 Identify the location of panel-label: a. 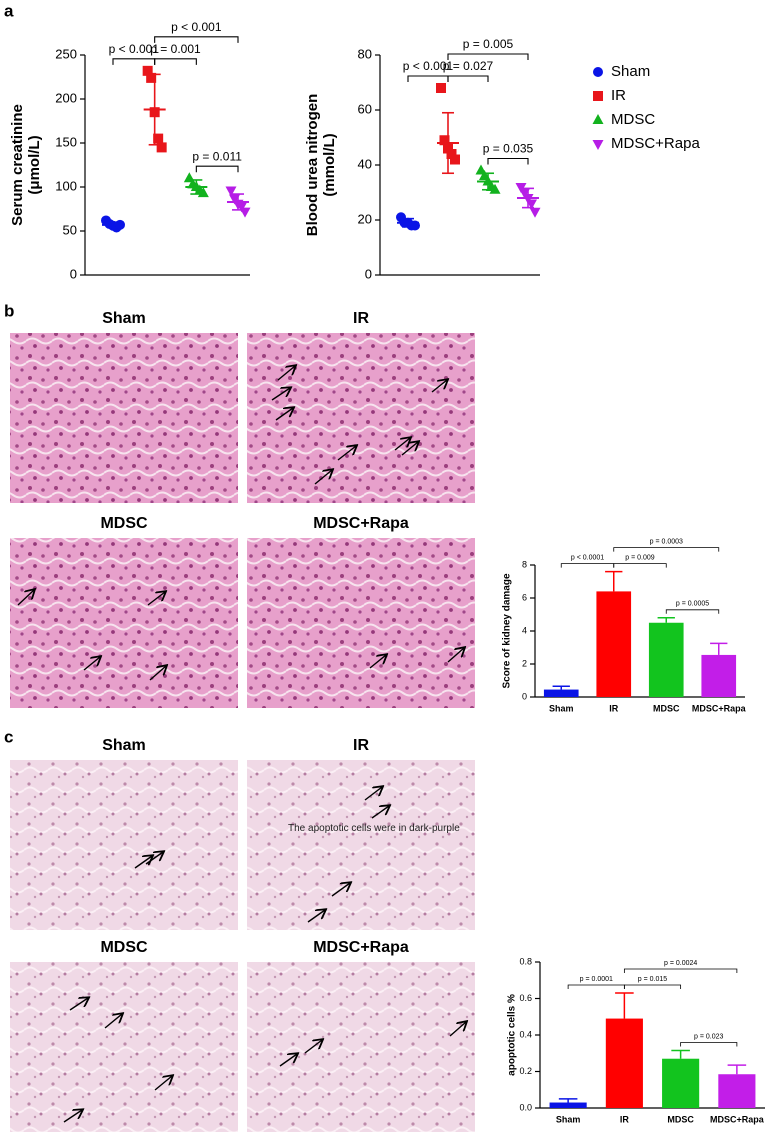
(9, 10).